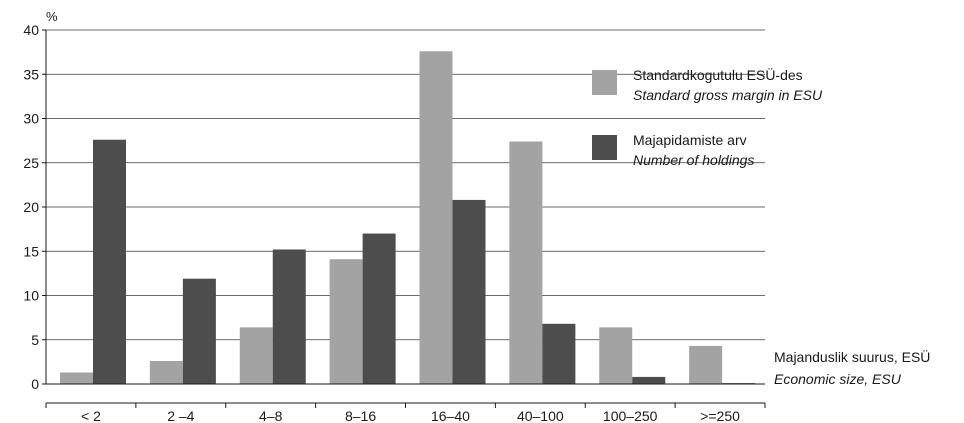  I want to click on y-tick-labels: 0 5 10 15 20 25 30 35 40, so click(31, 207).